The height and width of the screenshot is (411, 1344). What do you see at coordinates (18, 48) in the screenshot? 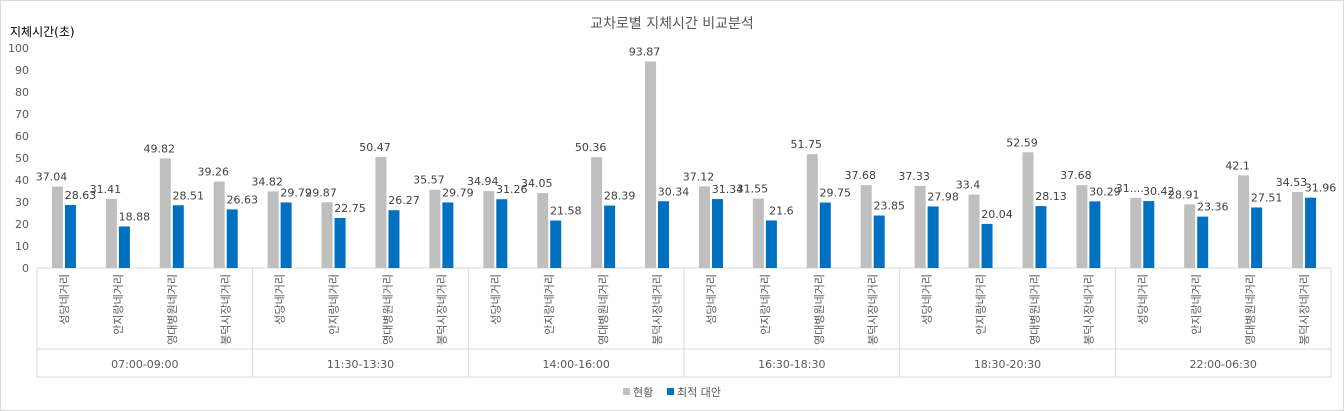
I see `y-tick-label: 100` at bounding box center [18, 48].